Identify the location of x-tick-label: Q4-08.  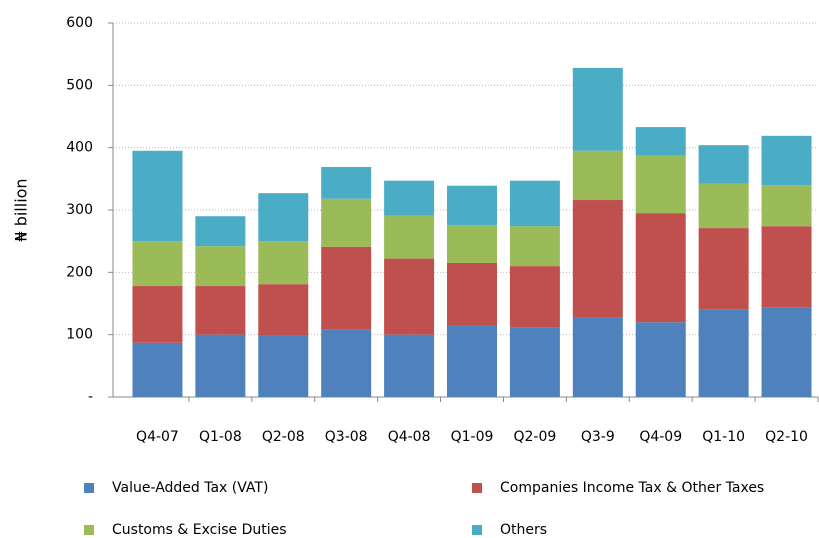
(409, 437).